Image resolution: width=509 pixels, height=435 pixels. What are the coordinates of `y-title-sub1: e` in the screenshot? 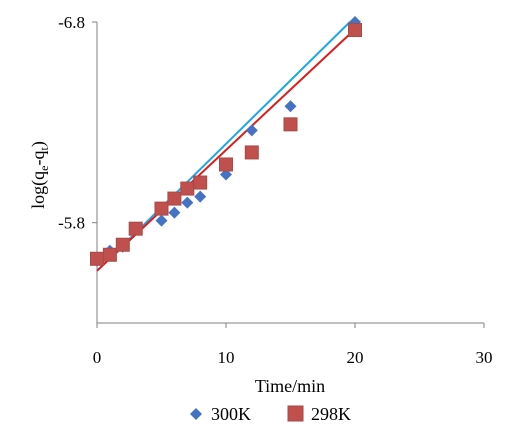 It's located at (44, 168).